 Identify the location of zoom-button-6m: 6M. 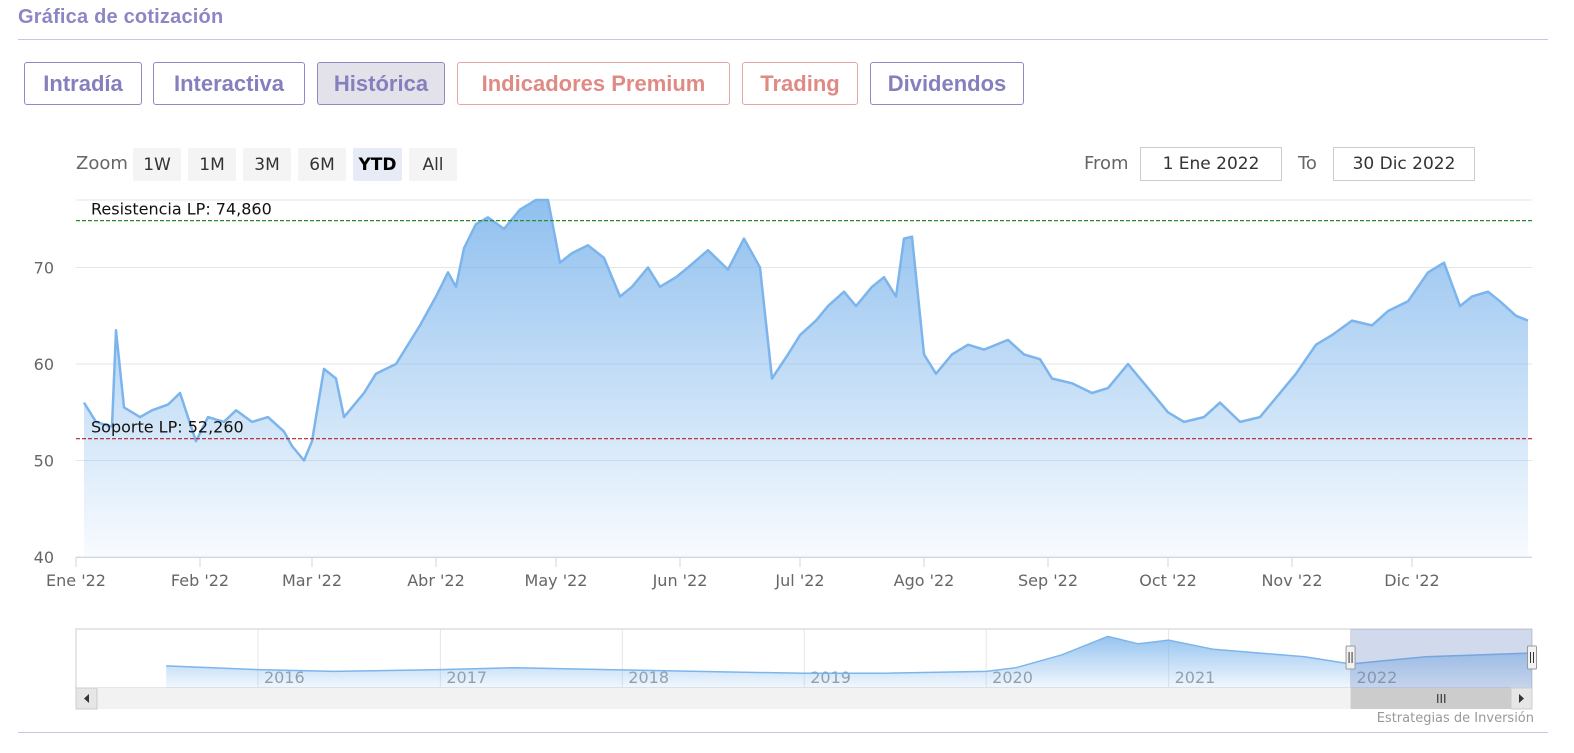
(322, 164).